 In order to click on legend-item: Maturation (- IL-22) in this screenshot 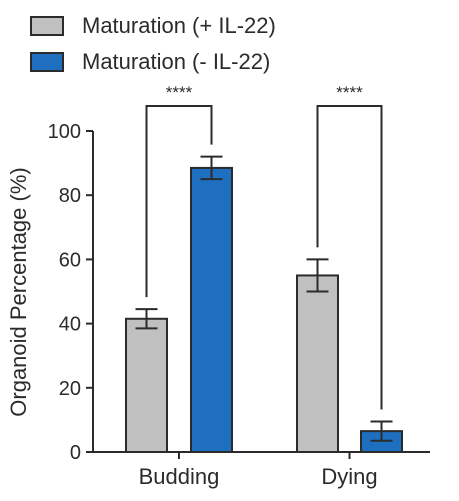, I will do `click(153, 62)`.